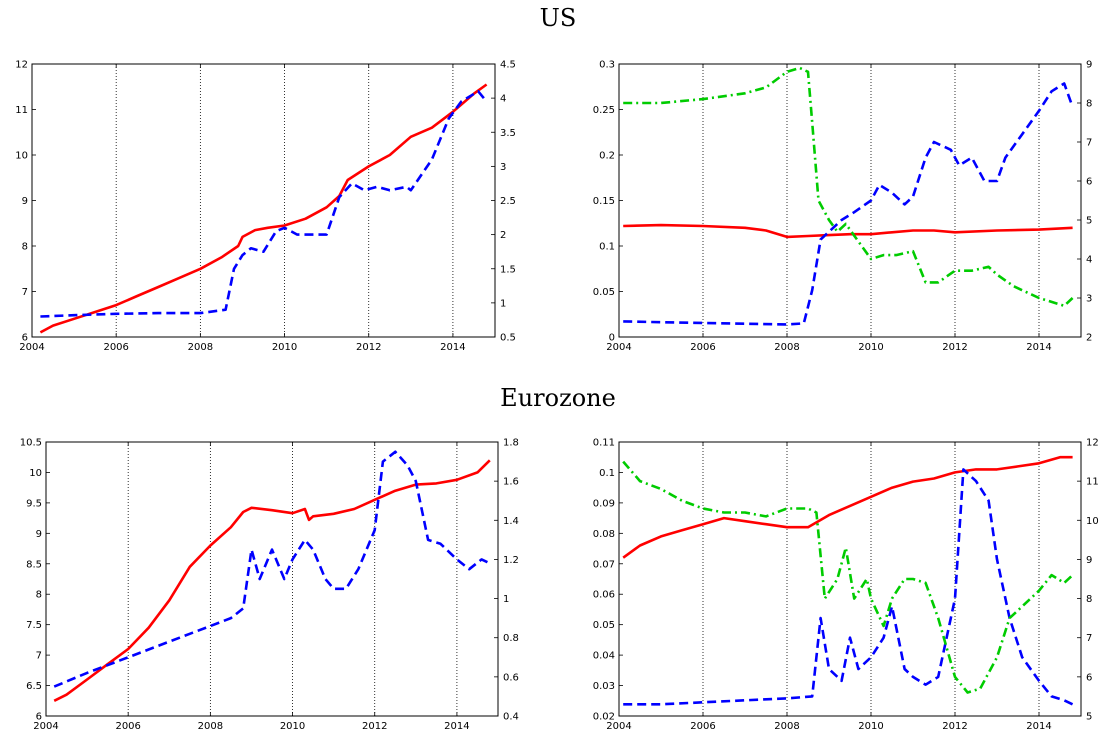  Describe the element at coordinates (34, 503) in the screenshot. I see `y-left-tick-label: 9.5` at that location.